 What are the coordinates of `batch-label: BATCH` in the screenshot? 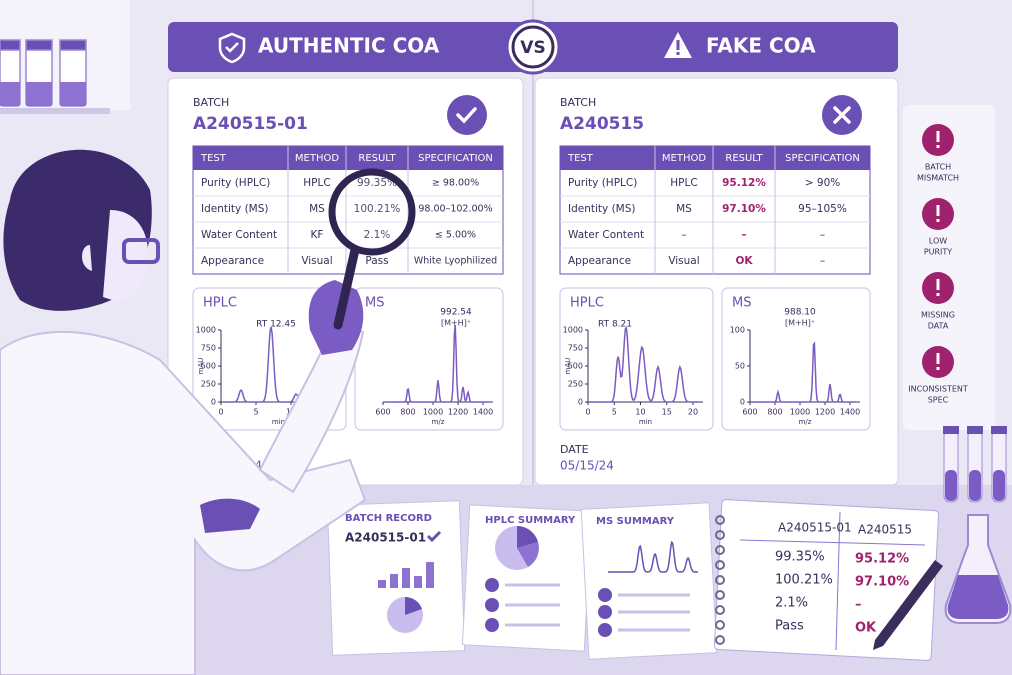 It's located at (211, 102).